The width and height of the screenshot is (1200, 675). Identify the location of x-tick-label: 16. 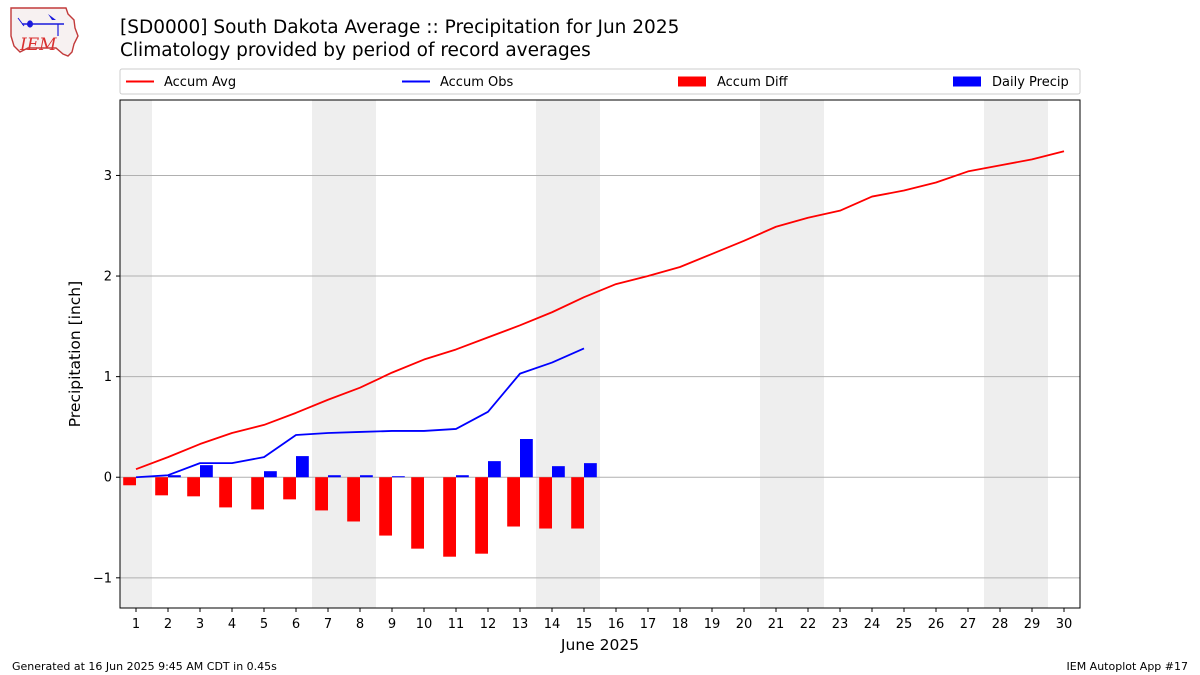
(616, 624).